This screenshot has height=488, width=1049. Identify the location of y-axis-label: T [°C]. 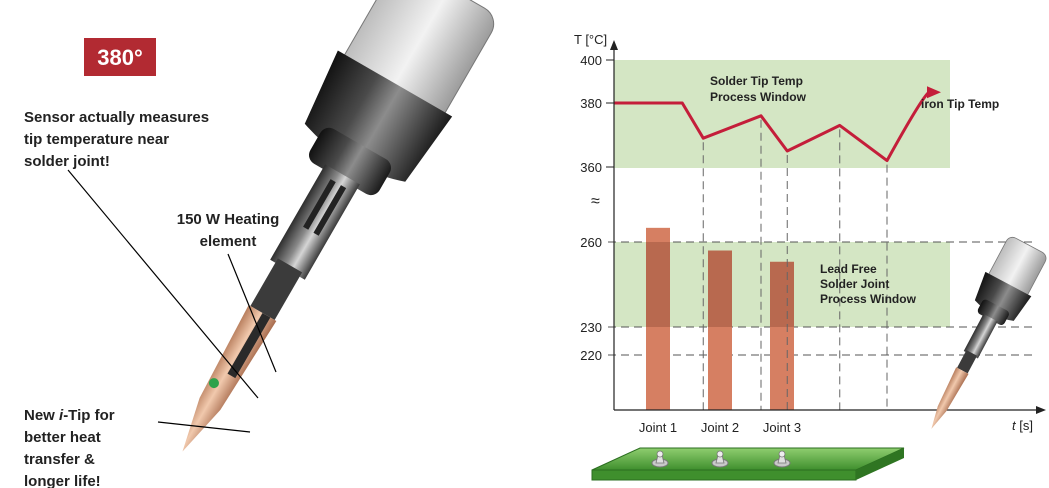
(590, 39).